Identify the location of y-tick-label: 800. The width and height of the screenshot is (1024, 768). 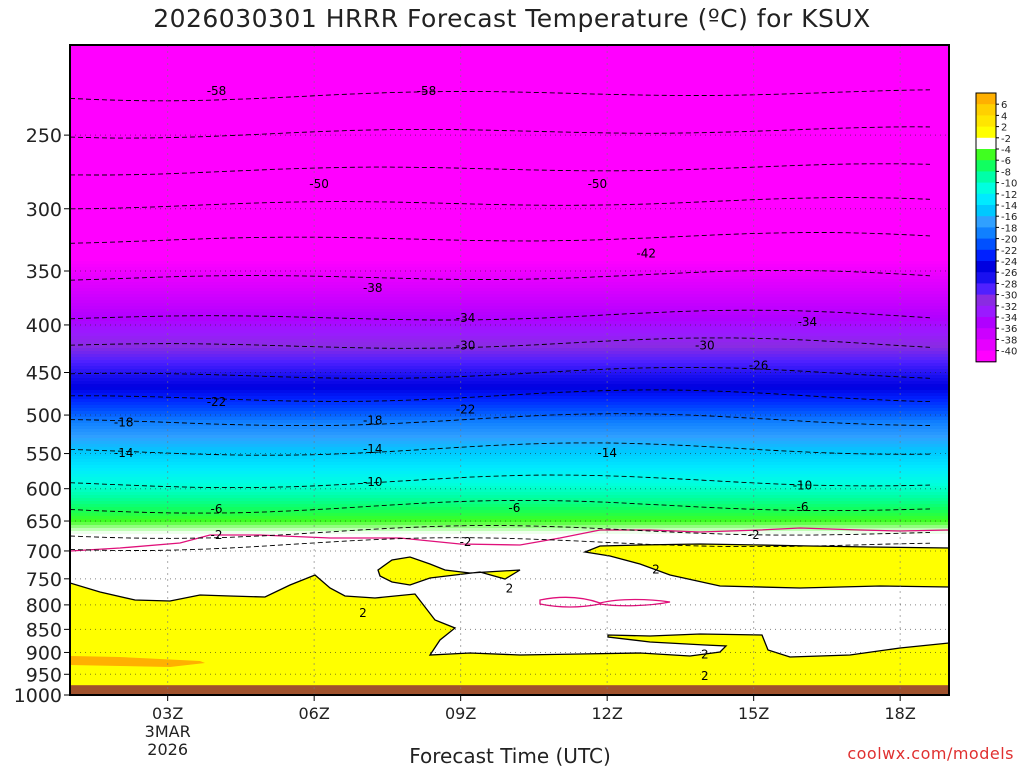
(44, 606).